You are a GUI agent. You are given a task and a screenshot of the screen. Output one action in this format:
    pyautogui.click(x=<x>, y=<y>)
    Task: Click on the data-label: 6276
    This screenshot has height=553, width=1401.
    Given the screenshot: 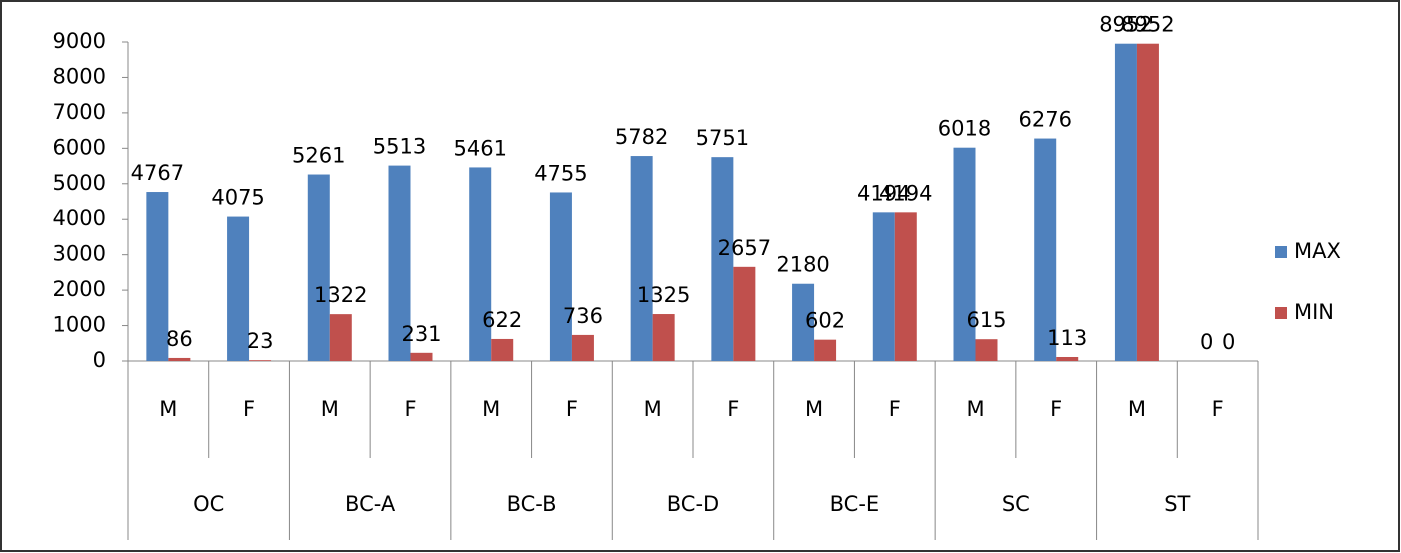 What is the action you would take?
    pyautogui.click(x=1044, y=120)
    